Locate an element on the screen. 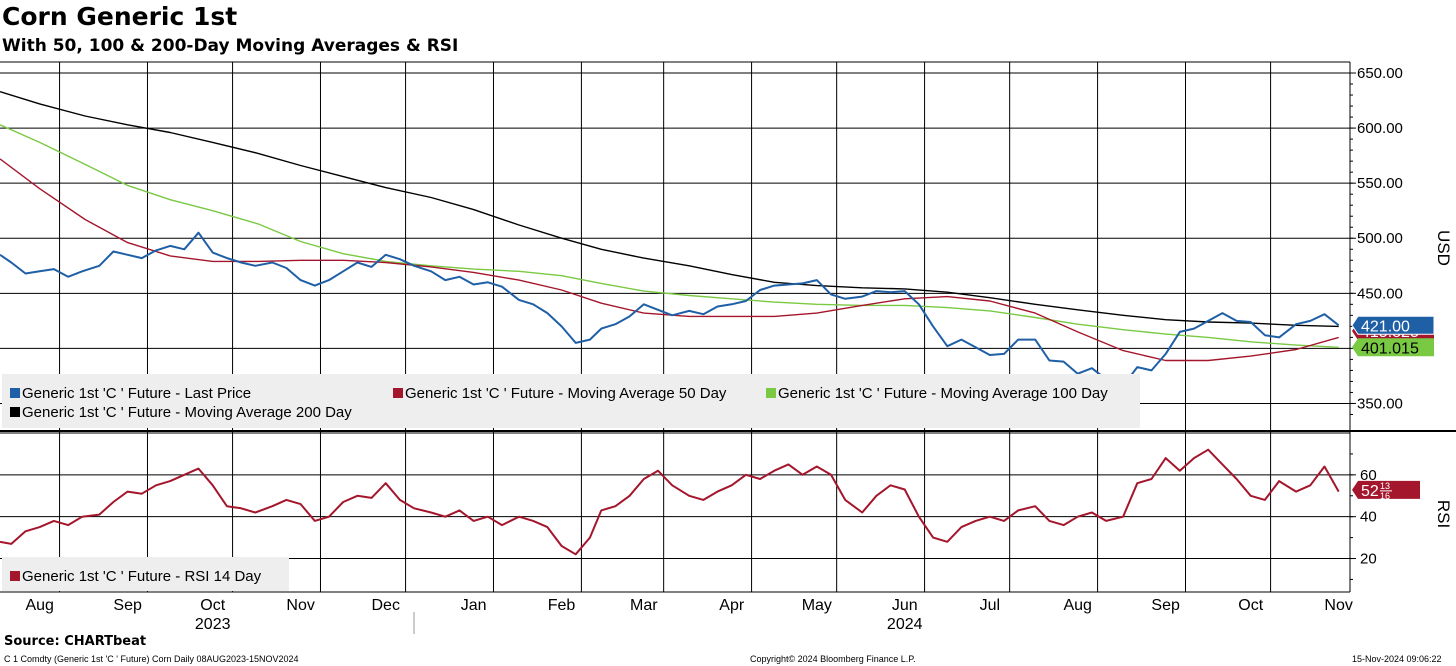  last-label-ma100-text: 401.015 is located at coordinates (1390, 348).